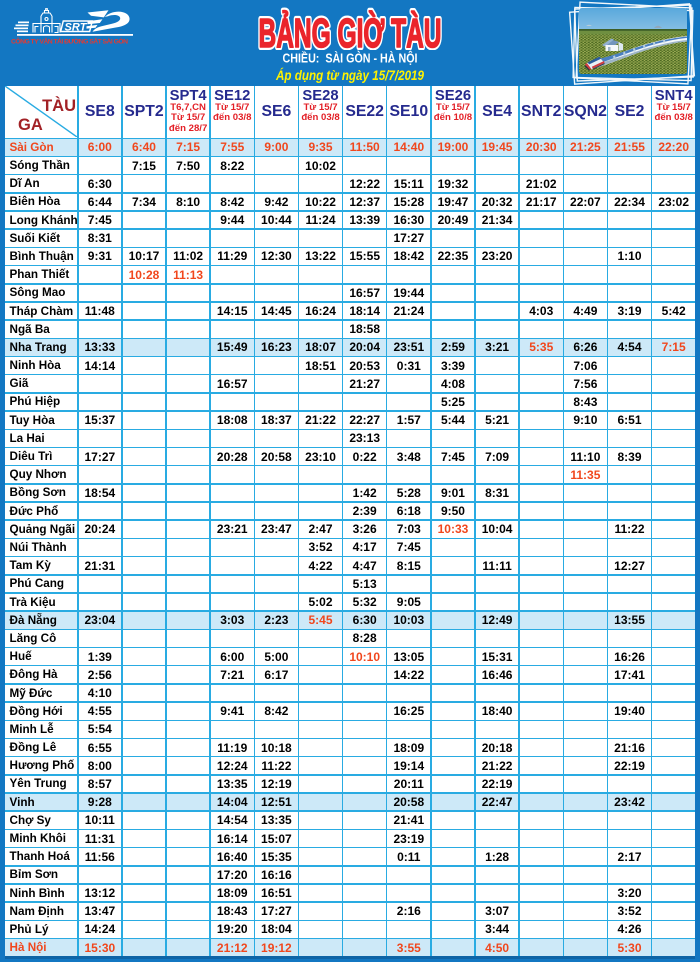  What do you see at coordinates (350, 30) in the screenshot?
I see `svg-text: BẢNG GIỜ TÀU` at bounding box center [350, 30].